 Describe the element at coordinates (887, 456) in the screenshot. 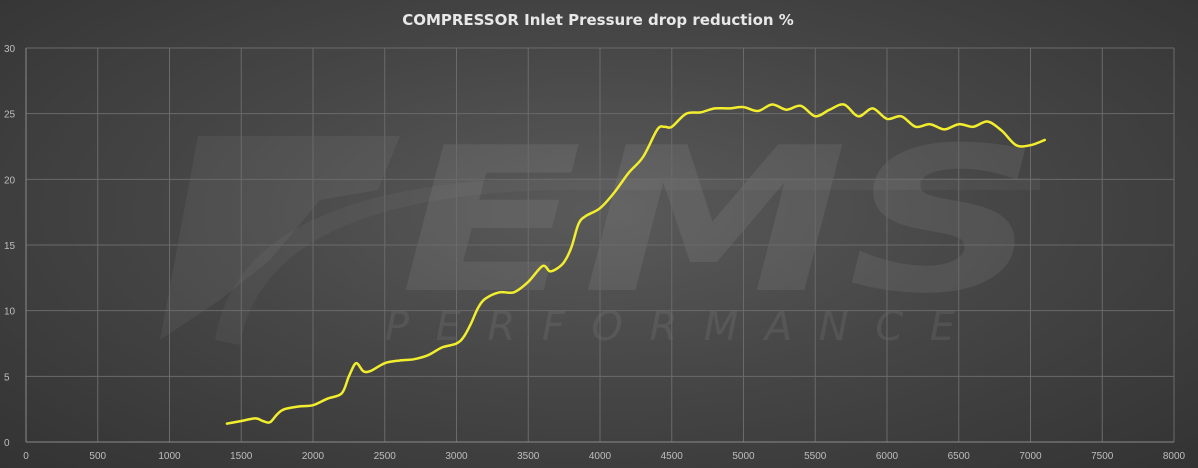

I see `x-tick-label: 6000` at that location.